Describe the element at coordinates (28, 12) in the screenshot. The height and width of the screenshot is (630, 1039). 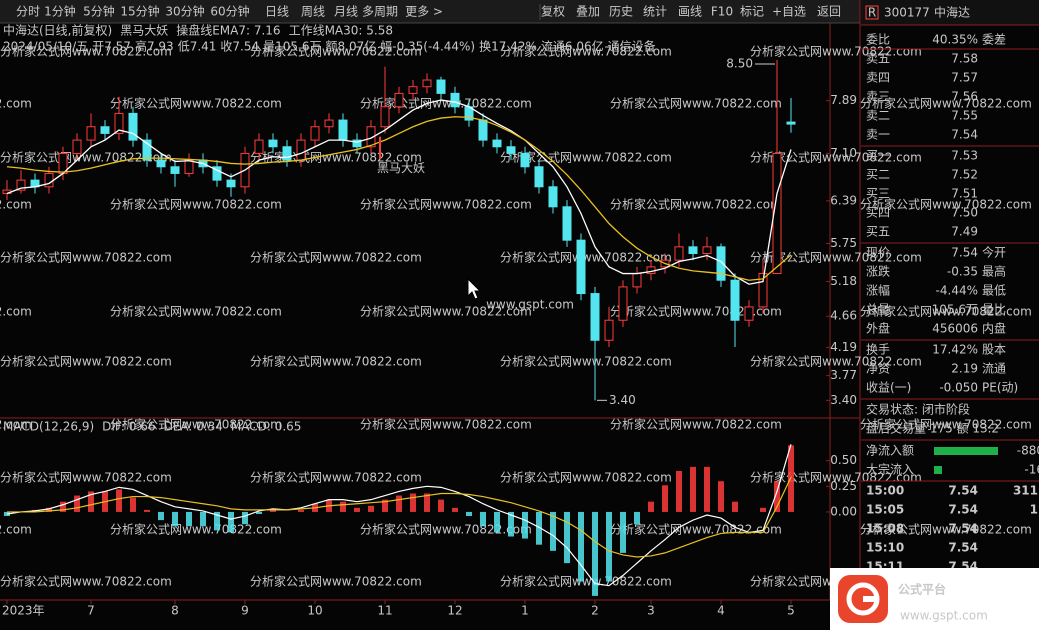
I see `toolbar-tab: 分时` at that location.